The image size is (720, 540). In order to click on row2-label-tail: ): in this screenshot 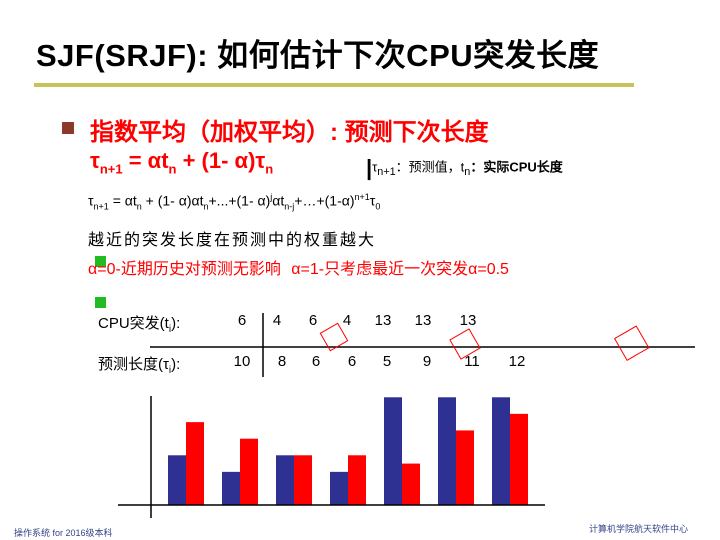, I will do `click(176, 364)`.